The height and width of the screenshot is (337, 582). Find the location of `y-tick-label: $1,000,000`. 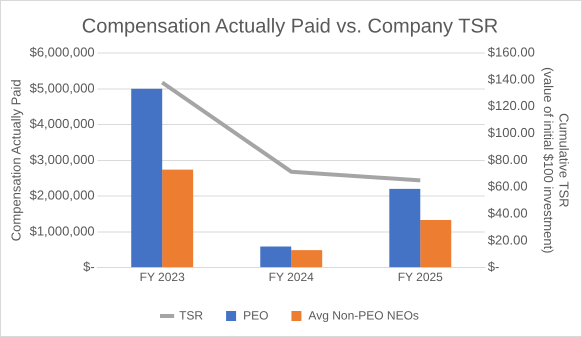

y-tick-label: $1,000,000 is located at coordinates (62, 230).